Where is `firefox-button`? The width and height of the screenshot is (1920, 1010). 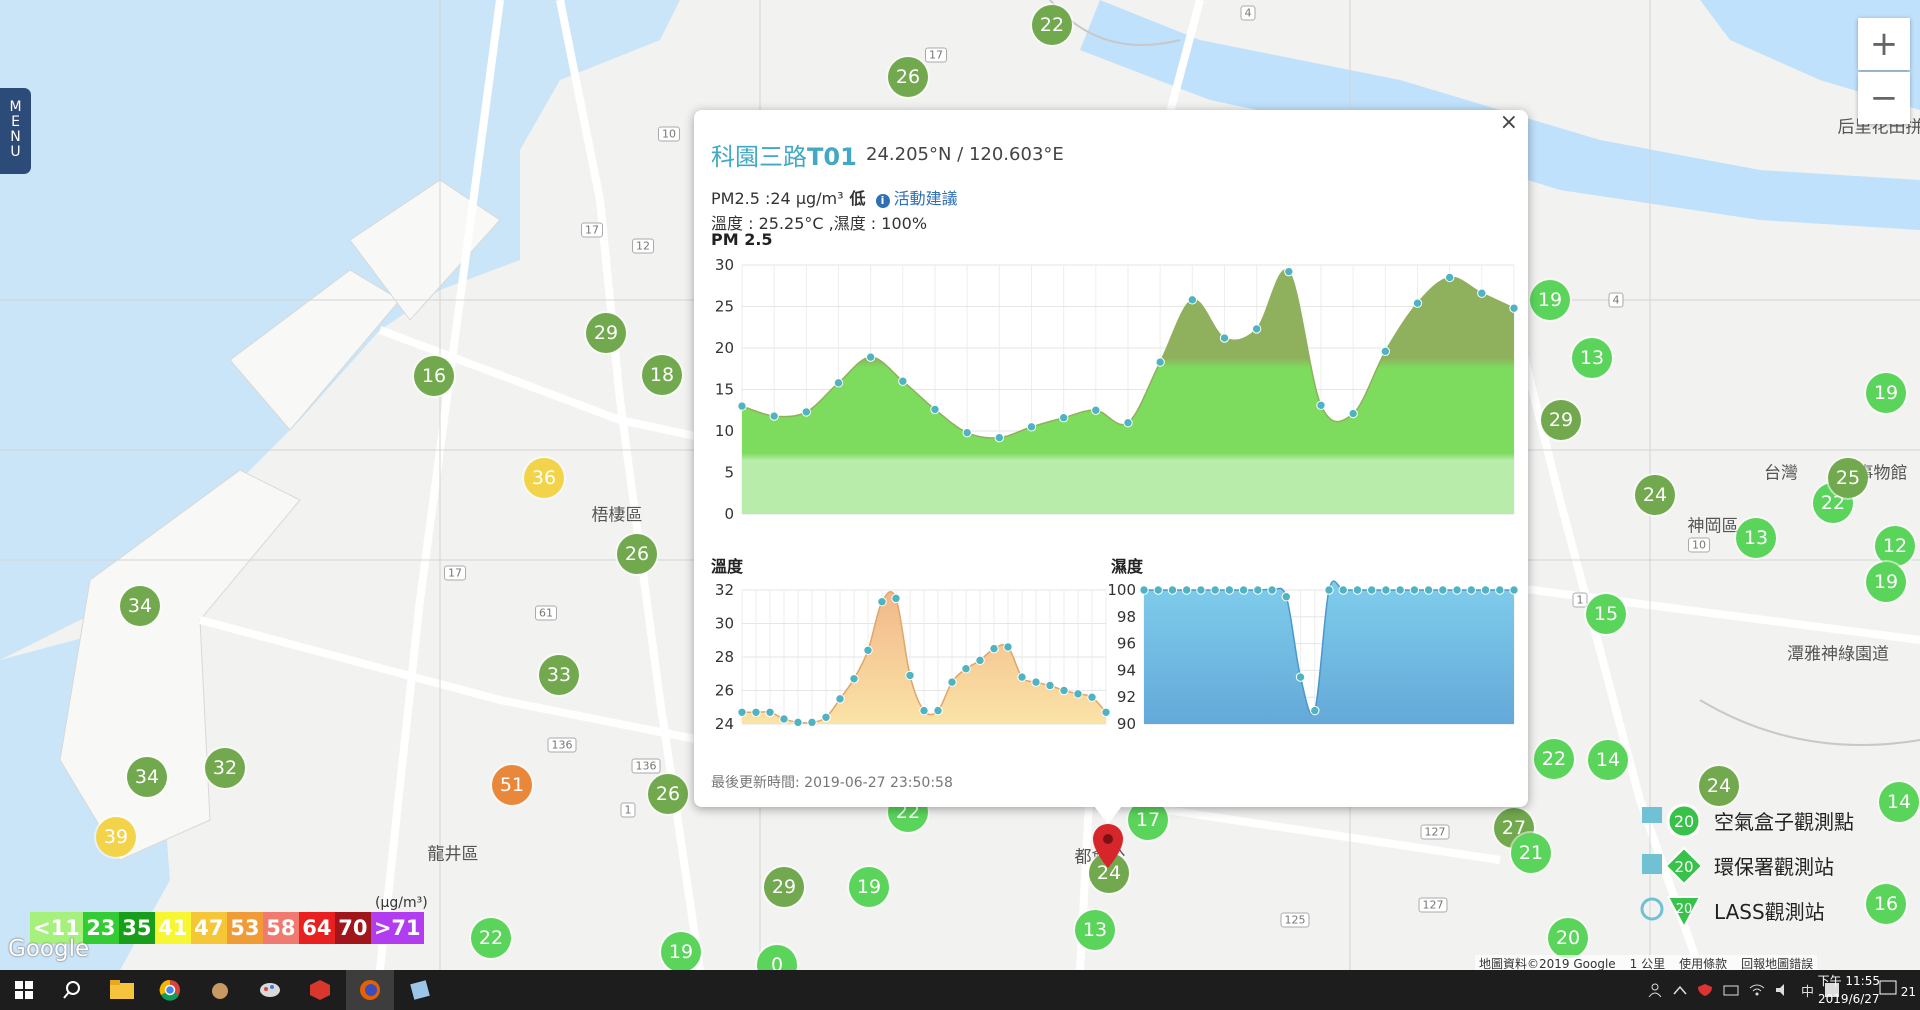
firefox-button is located at coordinates (370, 990).